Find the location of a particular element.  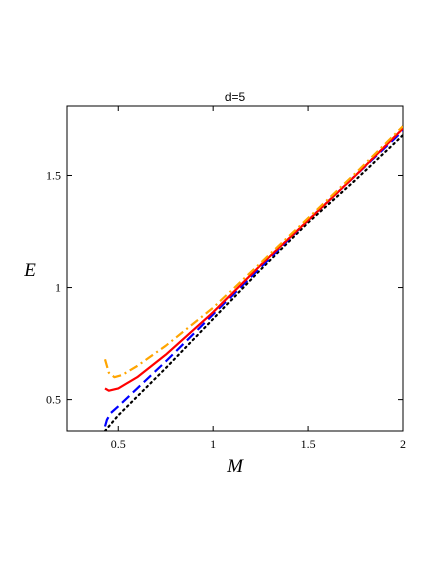

y-tick-label: 1.5 is located at coordinates (53, 175).